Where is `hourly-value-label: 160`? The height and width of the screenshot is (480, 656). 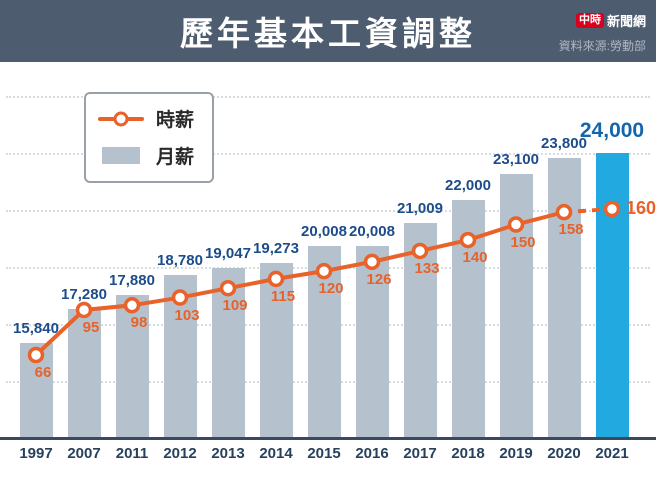 hourly-value-label: 160 is located at coordinates (641, 208).